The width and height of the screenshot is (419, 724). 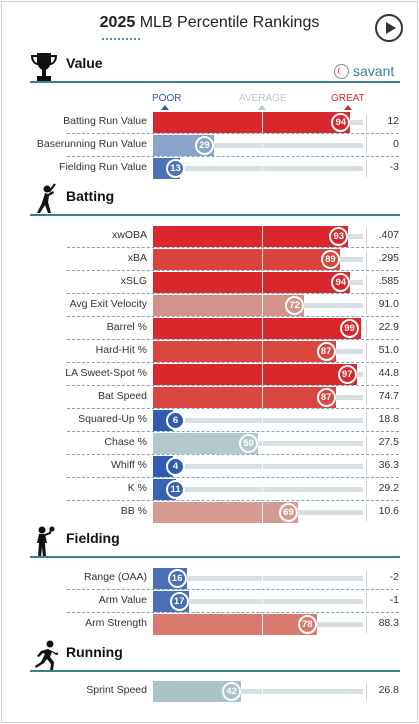 I want to click on metric-label: LA Sweet-Spot %, so click(x=106, y=373).